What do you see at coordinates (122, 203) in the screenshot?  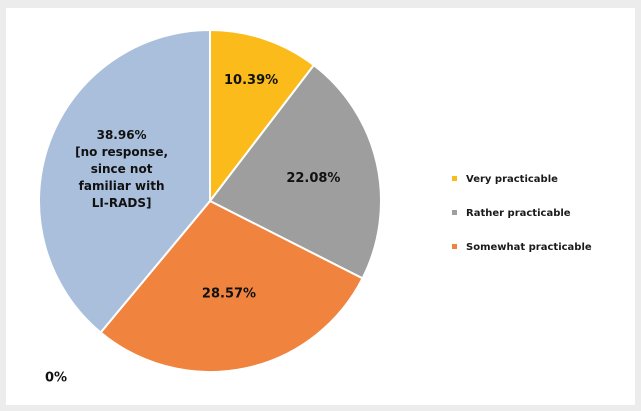 I see `slice-label-line: LI-RADS]` at bounding box center [122, 203].